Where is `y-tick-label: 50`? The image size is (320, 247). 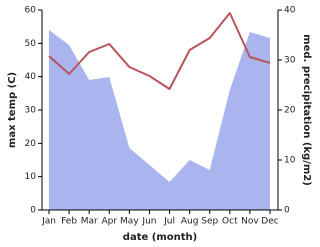
y-tick-label: 50 is located at coordinates (31, 44).